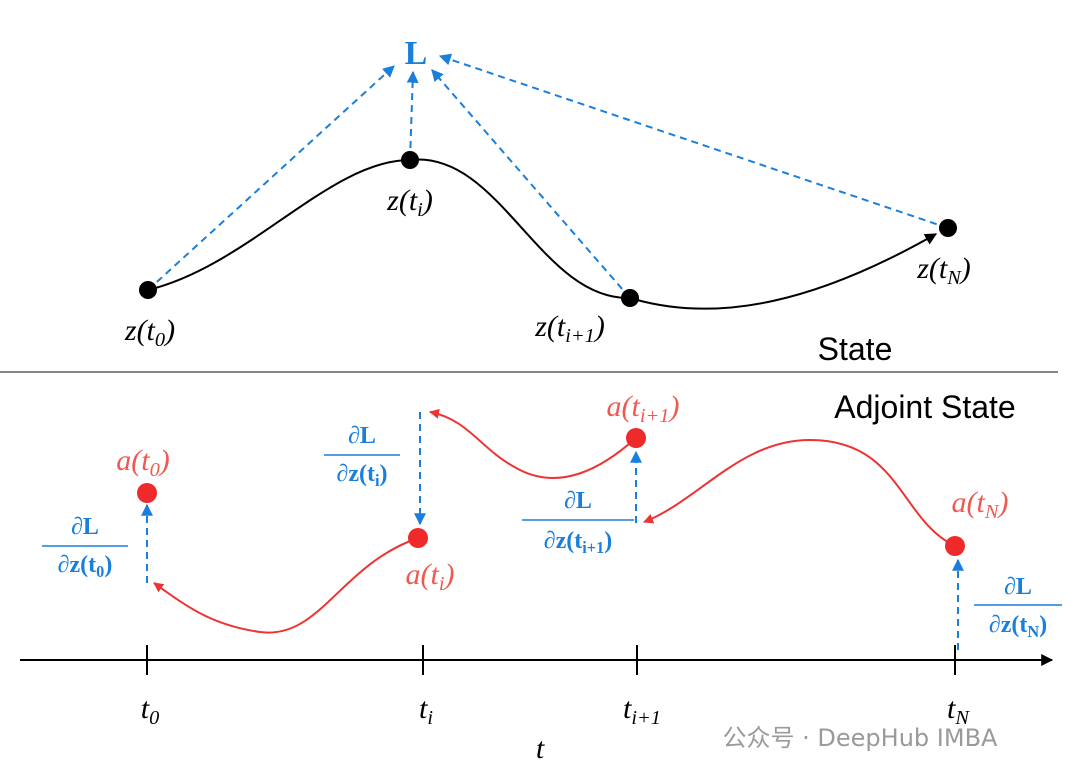 This screenshot has width=1080, height=780. I want to click on axis-label: t, so click(540, 748).